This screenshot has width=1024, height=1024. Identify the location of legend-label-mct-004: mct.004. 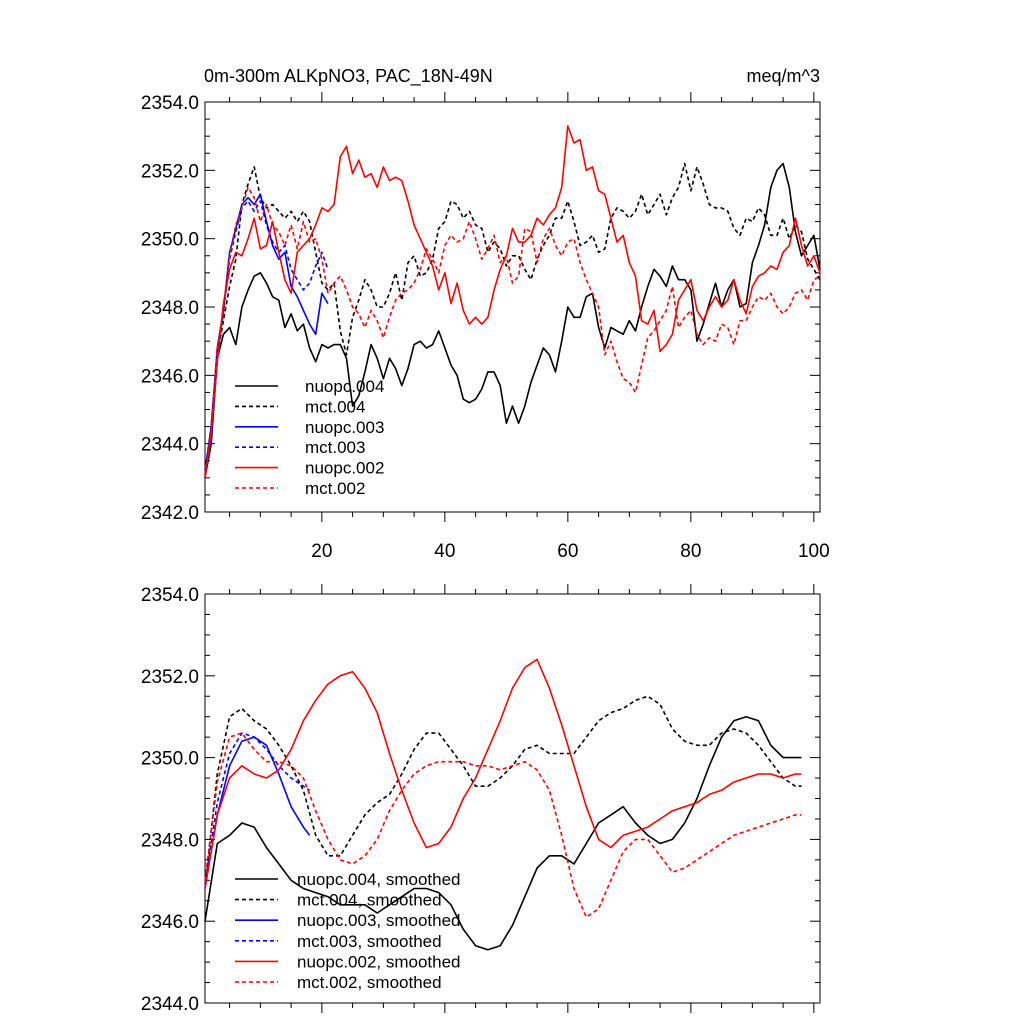
(335, 406).